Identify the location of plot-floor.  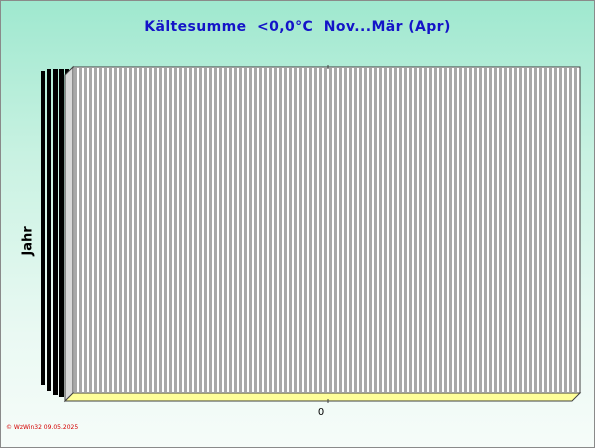
(322, 397).